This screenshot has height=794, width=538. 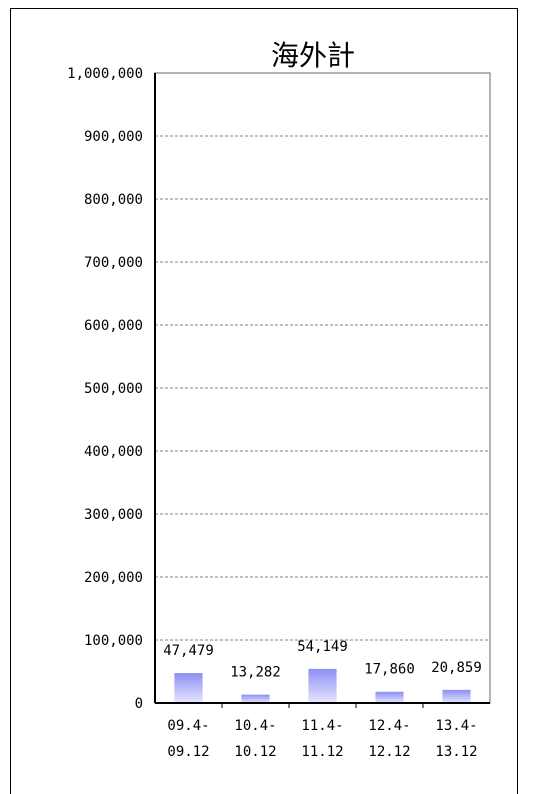 What do you see at coordinates (113, 263) in the screenshot?
I see `y-tick-label: 700,000` at bounding box center [113, 263].